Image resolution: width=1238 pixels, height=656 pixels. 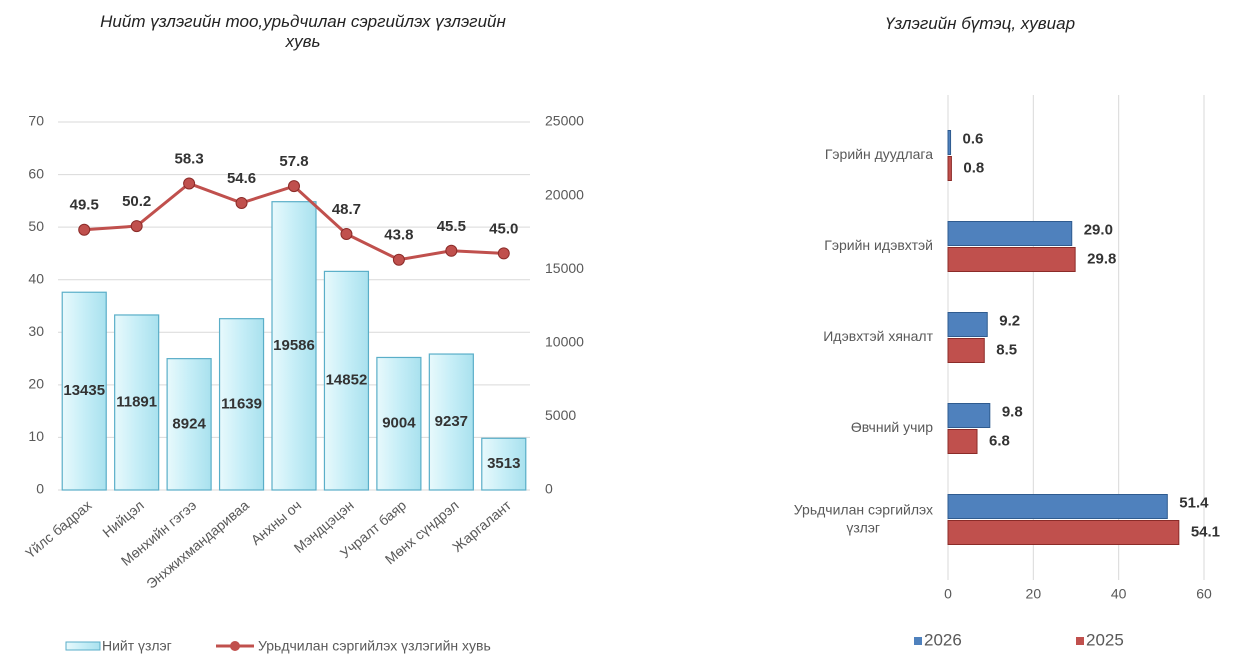 I want to click on x-tick-label: 20, so click(x=1034, y=594).